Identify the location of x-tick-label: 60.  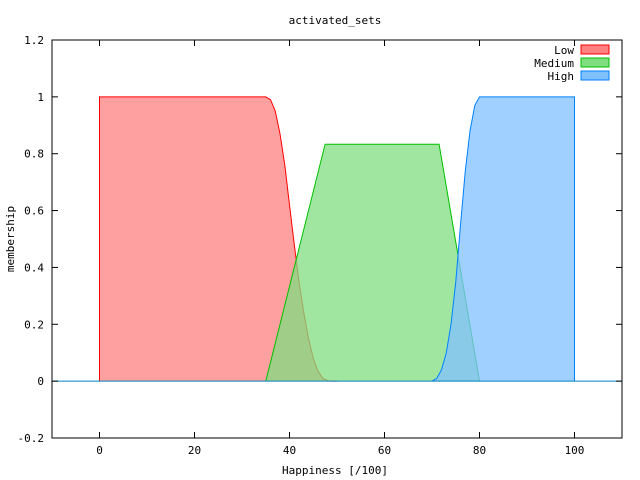
(384, 450).